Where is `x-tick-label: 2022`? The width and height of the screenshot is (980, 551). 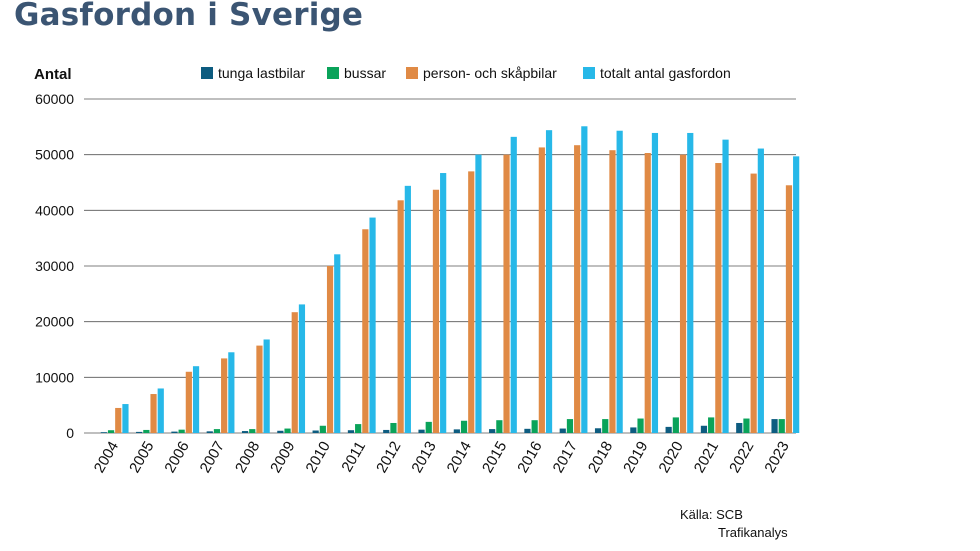
x-tick-label: 2022 is located at coordinates (741, 457).